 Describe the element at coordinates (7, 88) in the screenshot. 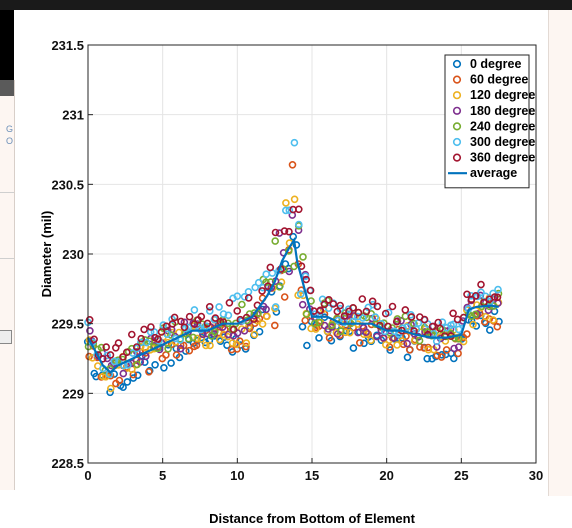

I see `left-panel-header` at that location.